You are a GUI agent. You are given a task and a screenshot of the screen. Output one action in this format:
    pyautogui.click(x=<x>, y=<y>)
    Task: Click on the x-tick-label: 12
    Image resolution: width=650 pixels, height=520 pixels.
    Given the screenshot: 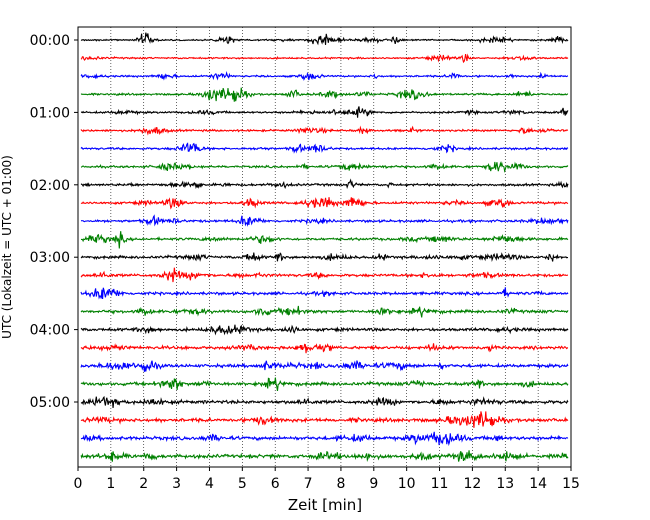 What is the action you would take?
    pyautogui.click(x=472, y=484)
    